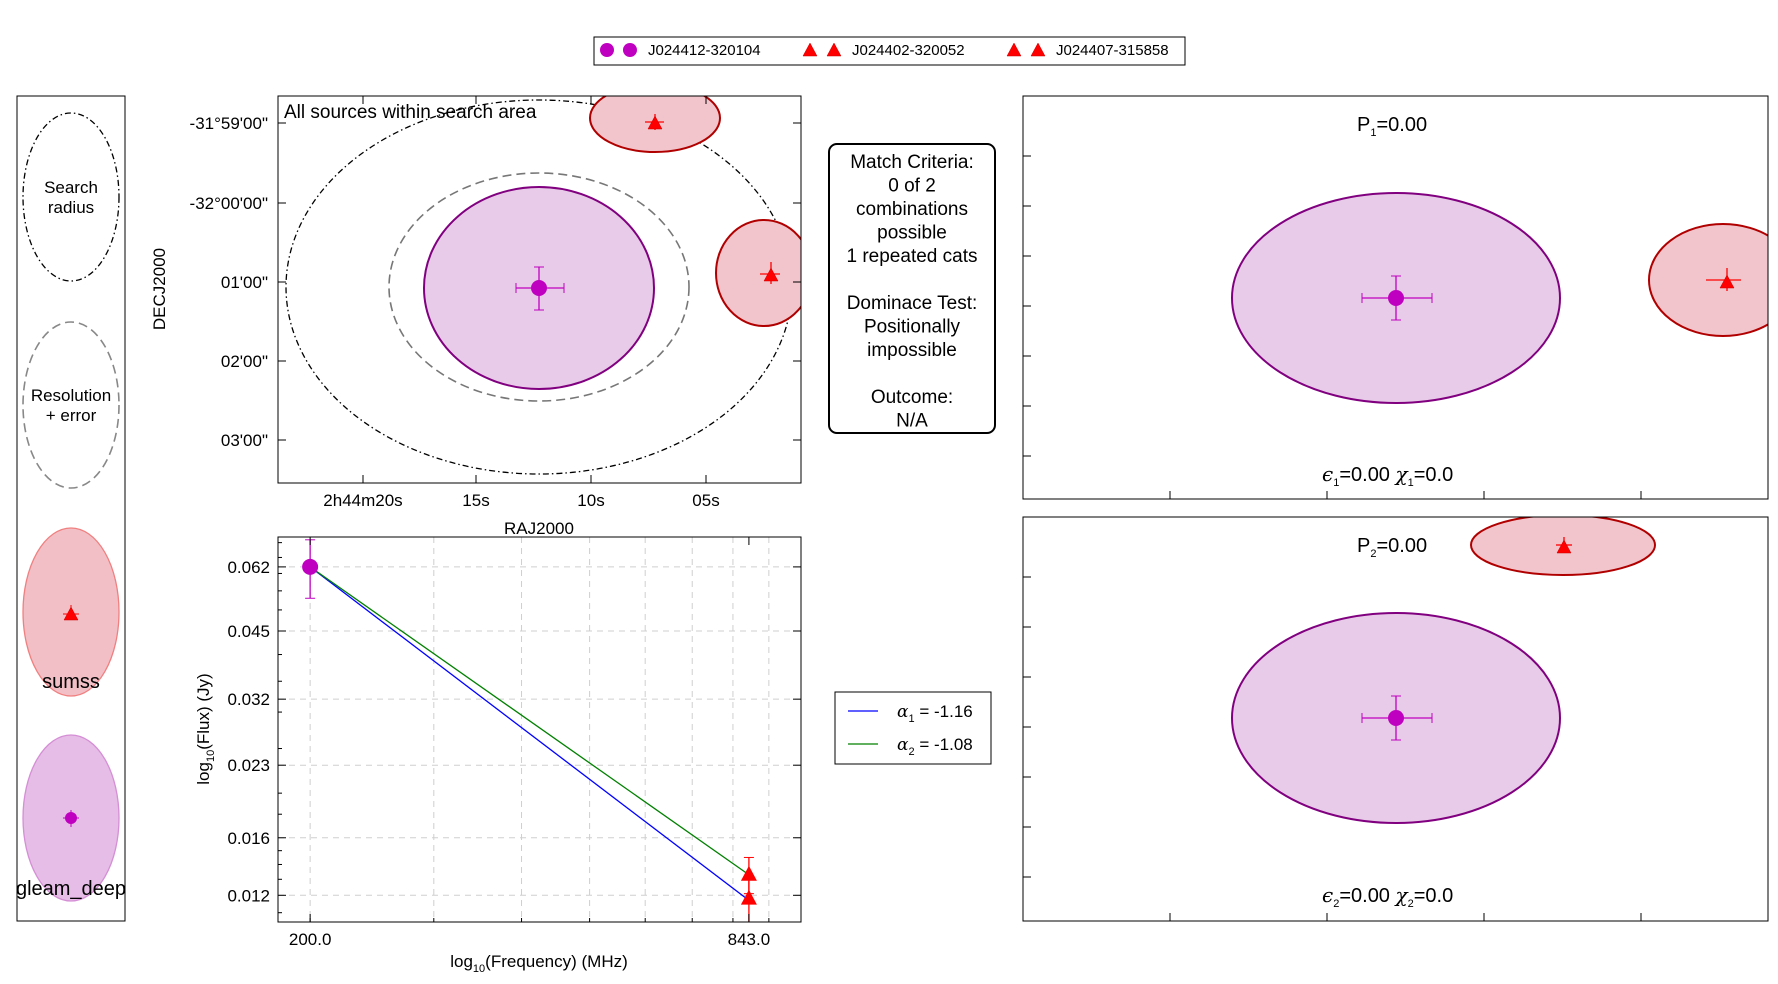 Image resolution: width=1778 pixels, height=984 pixels. I want to click on sed-grid, so click(539, 729).